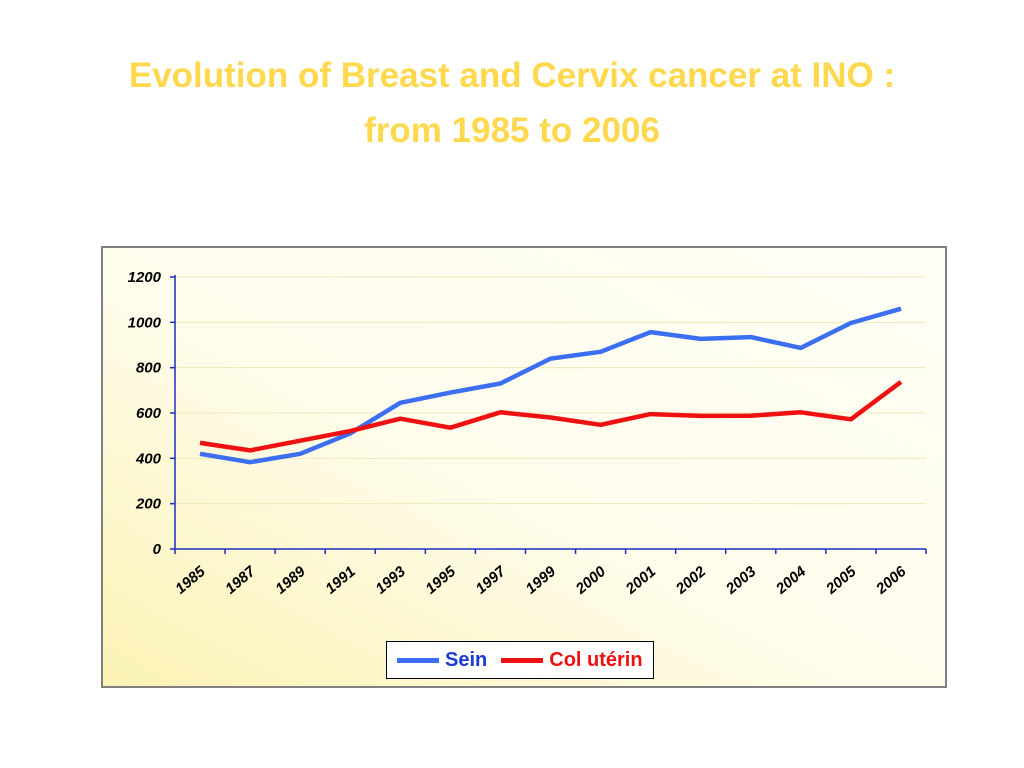  Describe the element at coordinates (640, 580) in the screenshot. I see `x-tick-label-2001: 2001` at that location.